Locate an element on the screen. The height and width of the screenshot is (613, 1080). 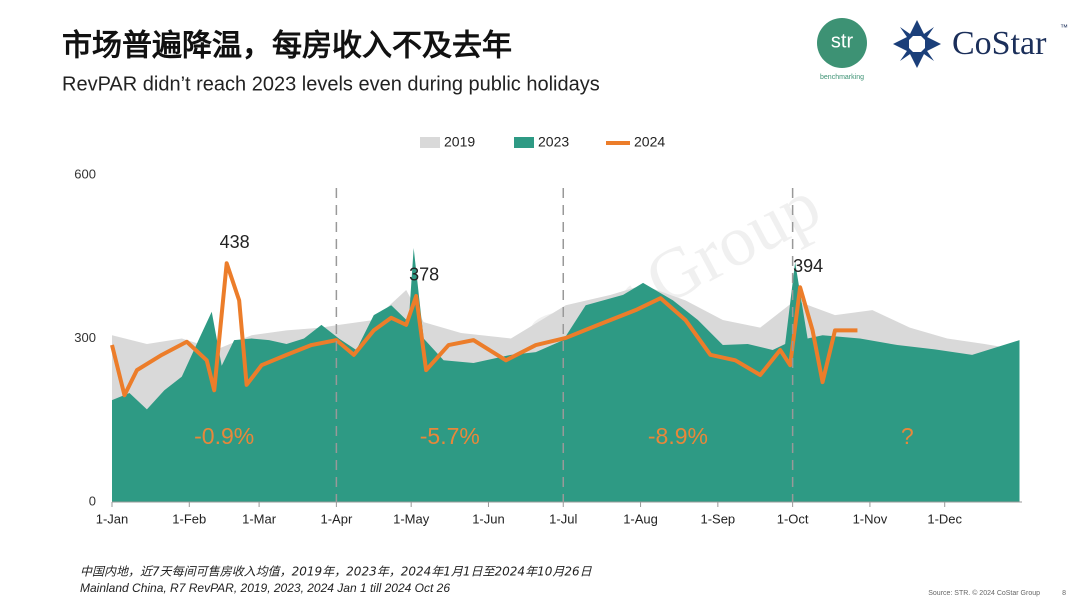
str-logo-text: str is located at coordinates (842, 41).